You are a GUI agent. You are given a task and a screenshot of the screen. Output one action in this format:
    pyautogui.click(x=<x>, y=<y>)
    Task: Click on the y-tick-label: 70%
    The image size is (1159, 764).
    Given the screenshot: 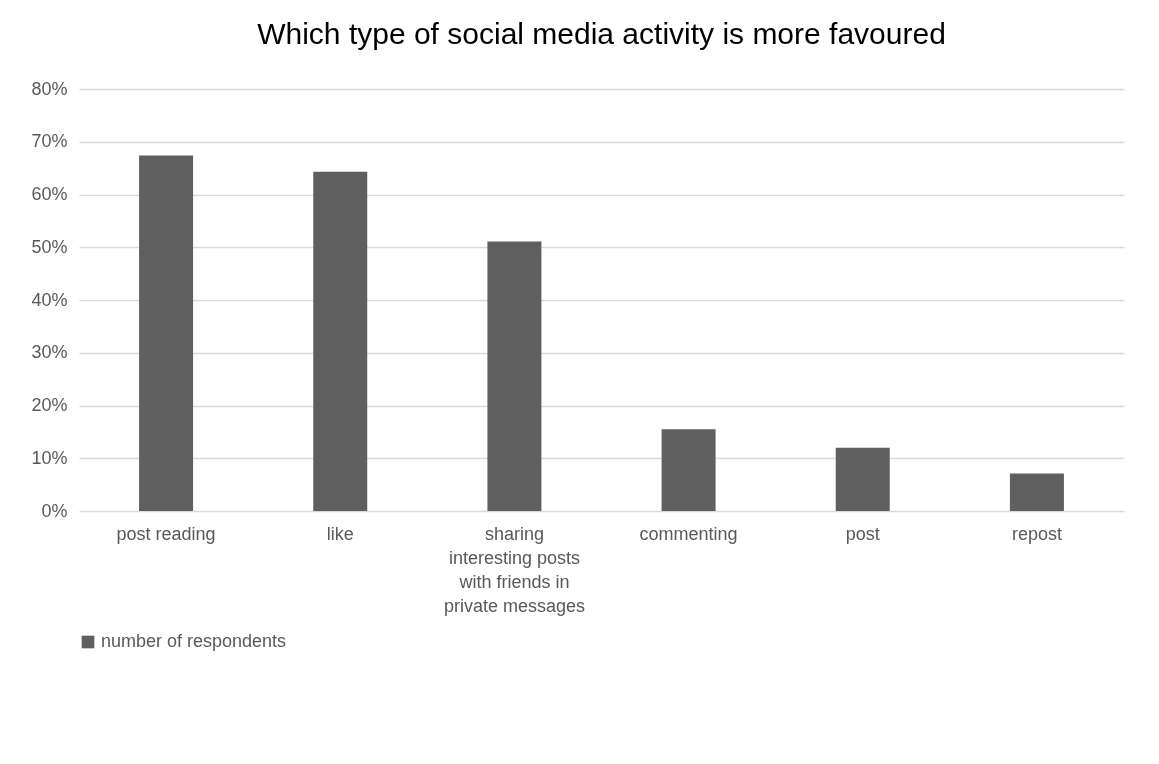 What is the action you would take?
    pyautogui.click(x=49, y=141)
    